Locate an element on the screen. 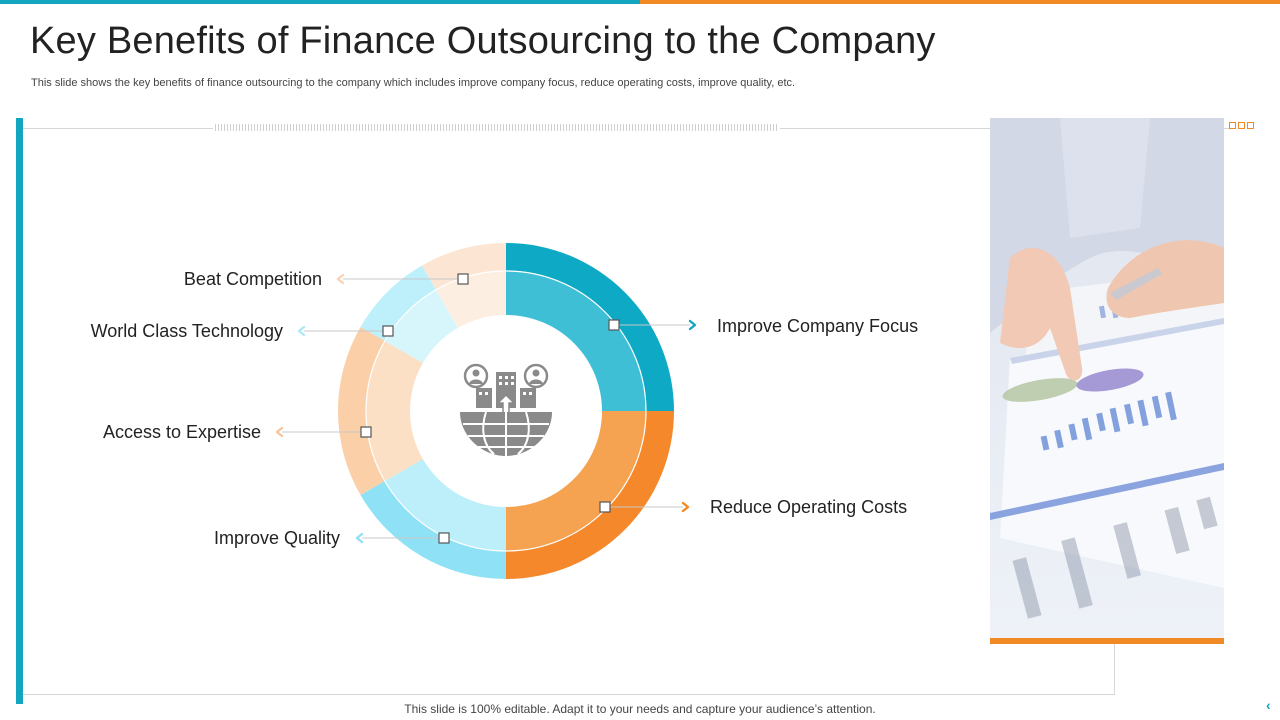 The image size is (1280, 720). label-world-class-technology: World Class Technology is located at coordinates (187, 331).